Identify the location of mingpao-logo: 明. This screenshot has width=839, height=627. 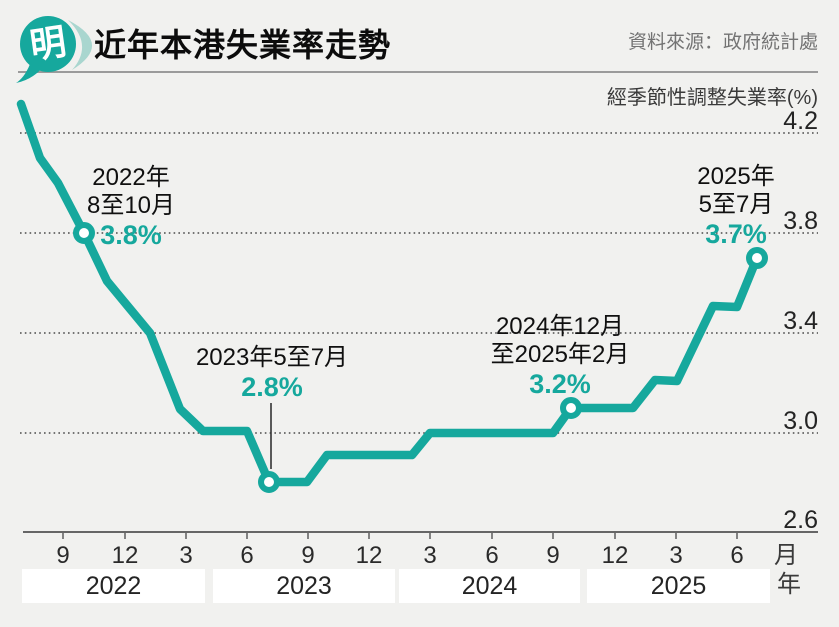
(54, 49).